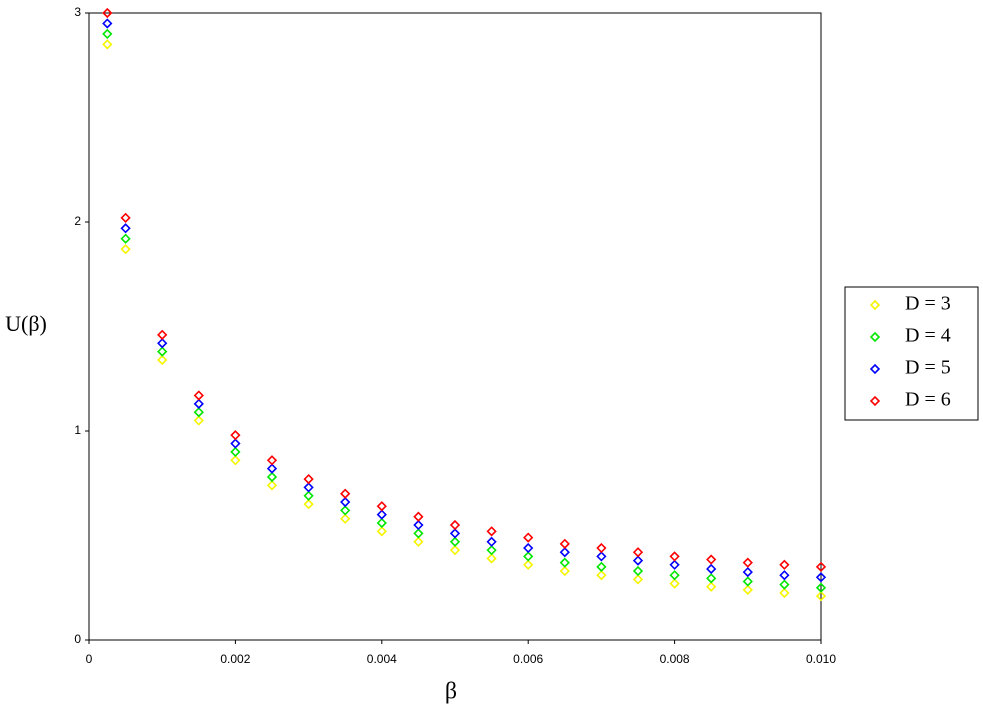 This screenshot has height=713, width=983. I want to click on x-tick-label: 0.002, so click(235, 659).